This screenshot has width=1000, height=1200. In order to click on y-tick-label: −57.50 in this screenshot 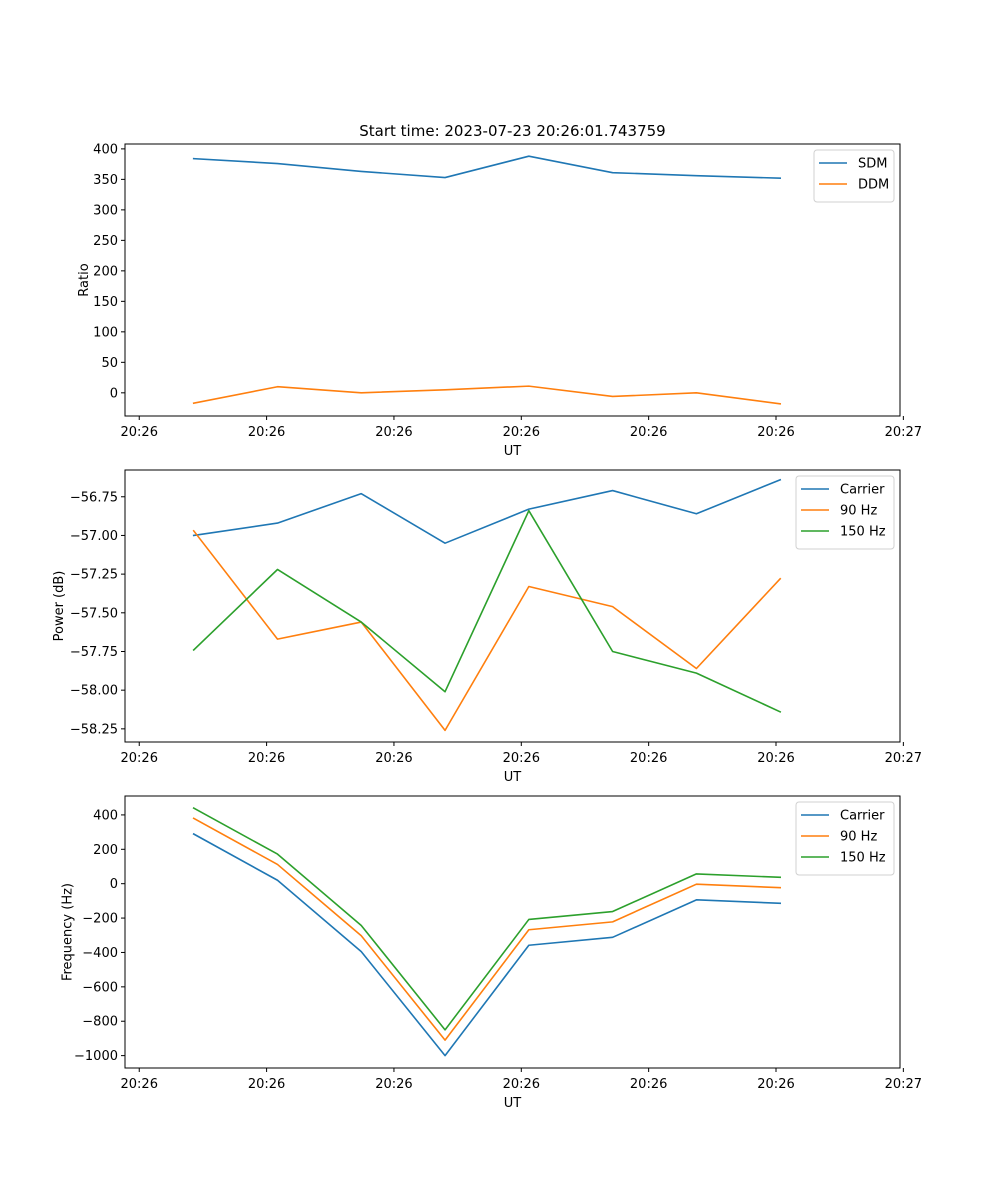, I will do `click(94, 613)`.